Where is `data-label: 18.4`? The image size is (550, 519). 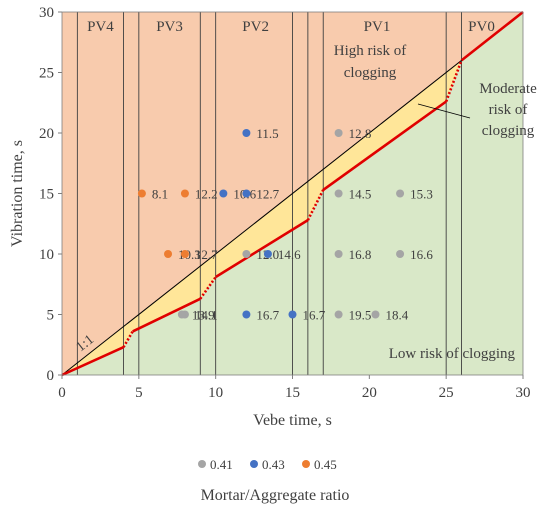
data-label: 18.4 is located at coordinates (396, 315).